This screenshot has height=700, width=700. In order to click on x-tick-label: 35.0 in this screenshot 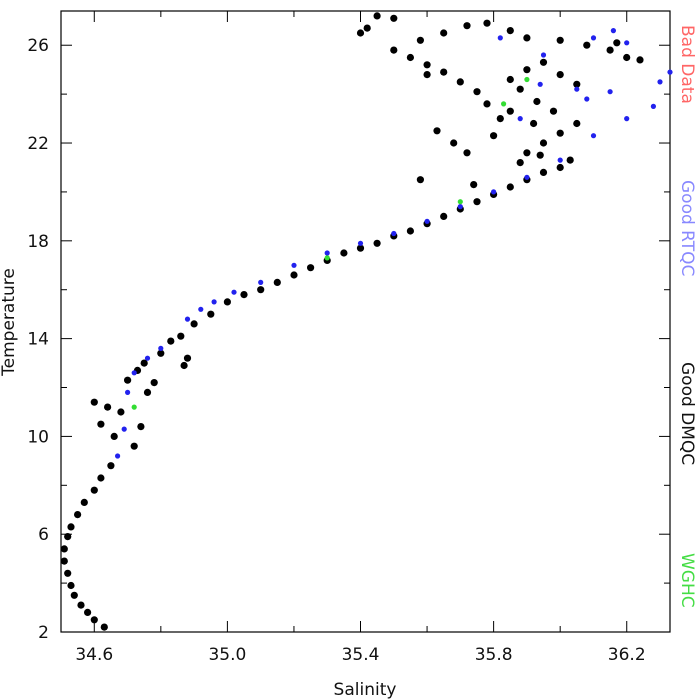, I will do `click(227, 655)`.